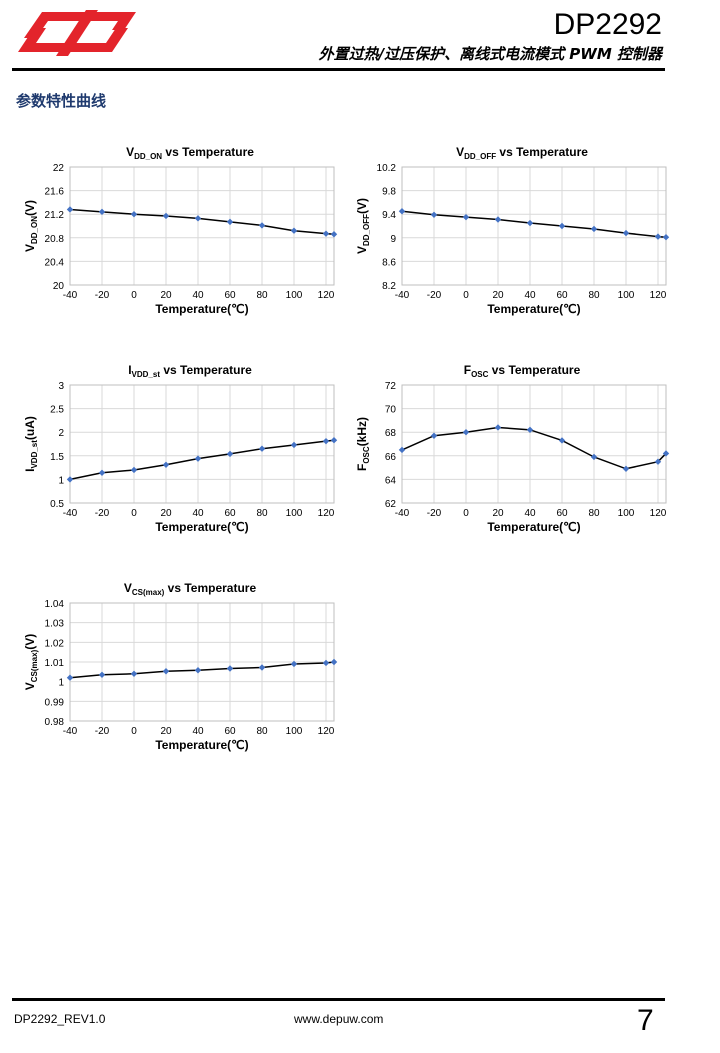 This screenshot has height=1053, width=720. Describe the element at coordinates (391, 410) in the screenshot. I see `y-tick-label: 70` at that location.